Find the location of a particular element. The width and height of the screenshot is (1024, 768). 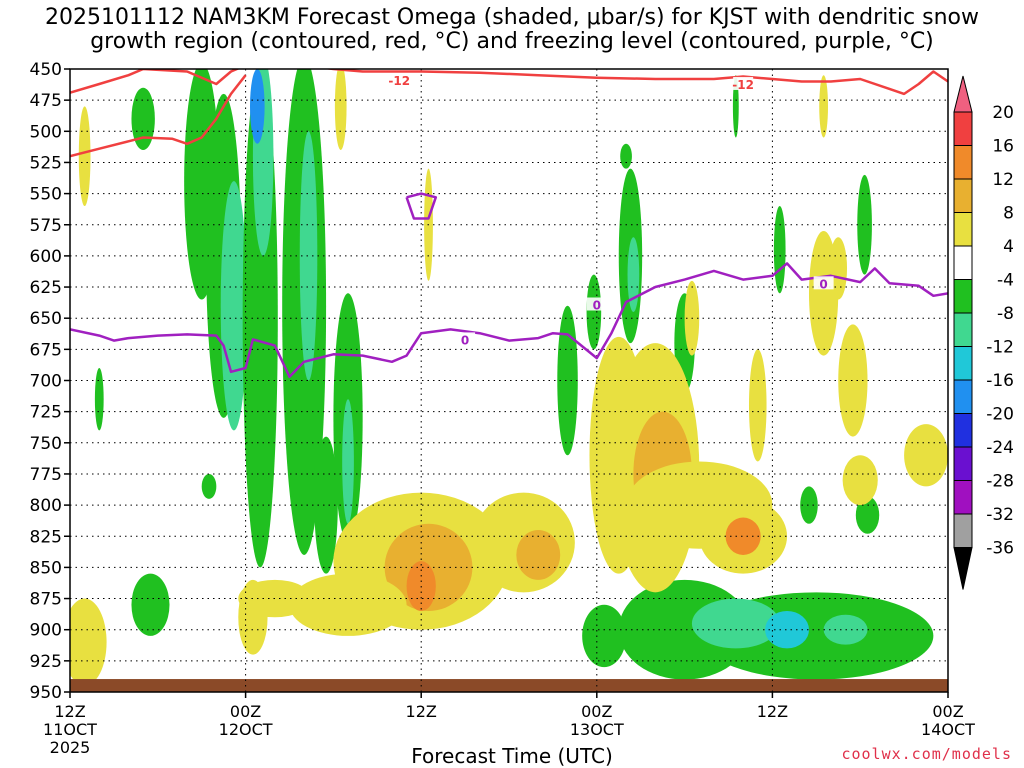

x-tick-label-12-1: 00Z is located at coordinates (245, 711).